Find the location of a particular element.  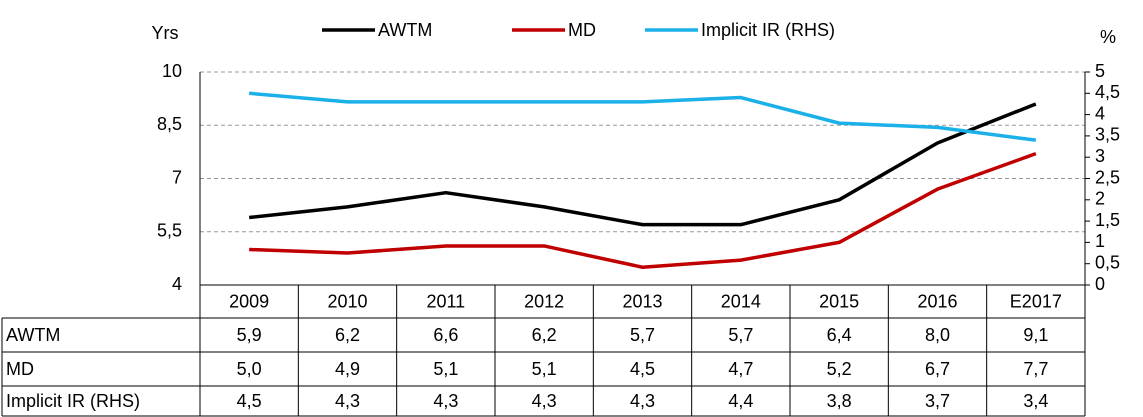

table-row-label: AWTM is located at coordinates (33, 335).